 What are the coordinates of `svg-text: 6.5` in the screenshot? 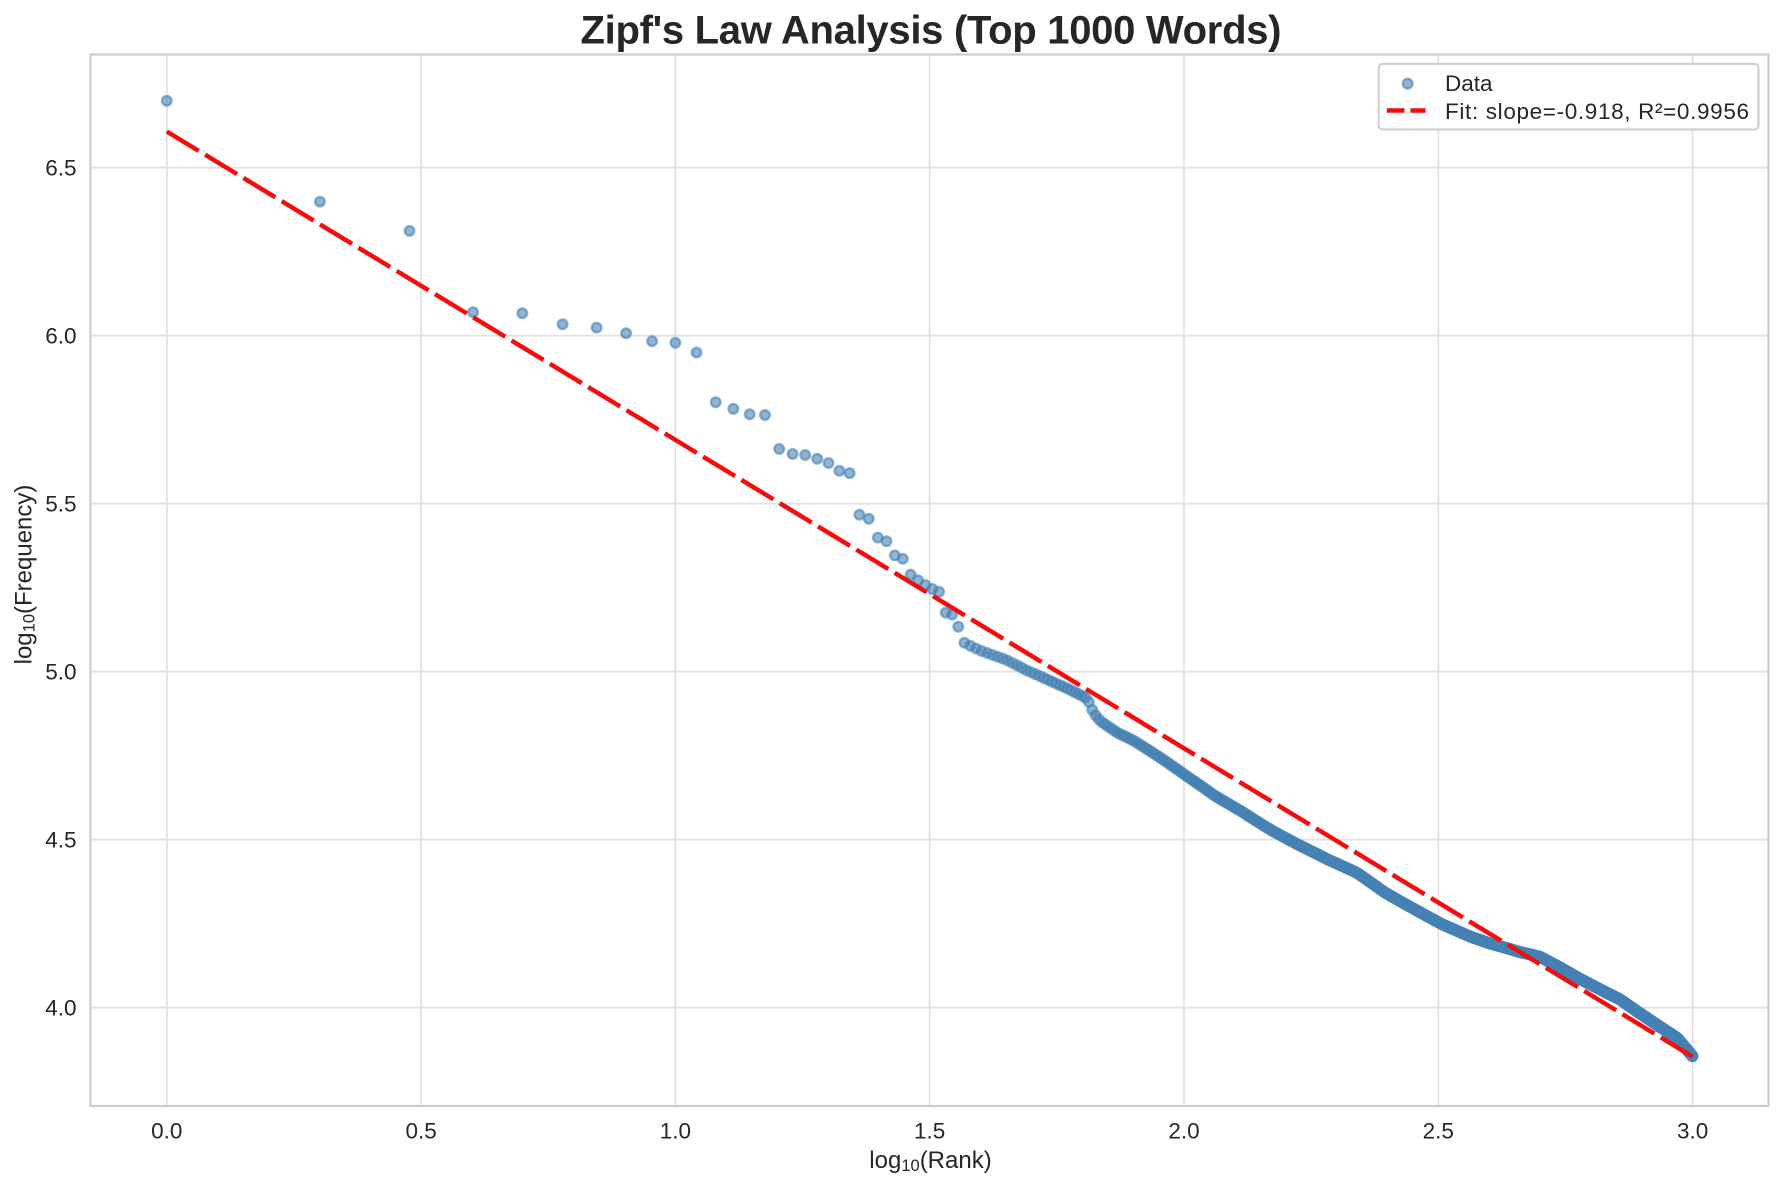 It's located at (60, 168).